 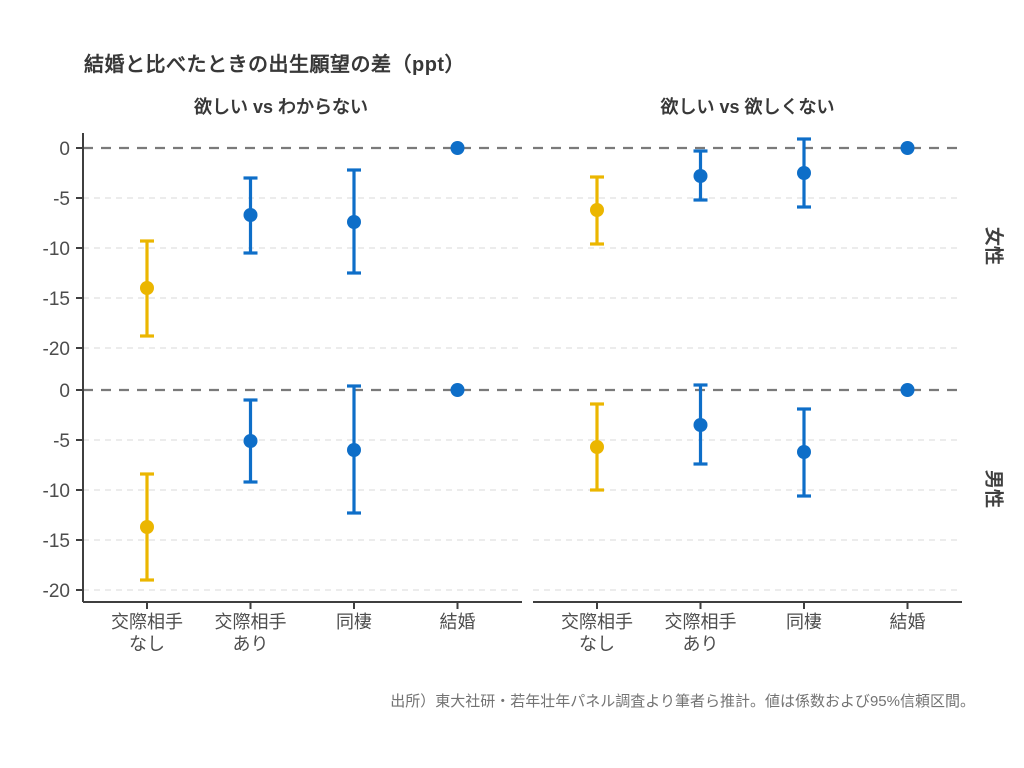 I want to click on source-note: 出所）東大社研・若年壮年パネル調査より筆者ら推計。値は係数および95%信頼区間。, so click(x=682, y=701).